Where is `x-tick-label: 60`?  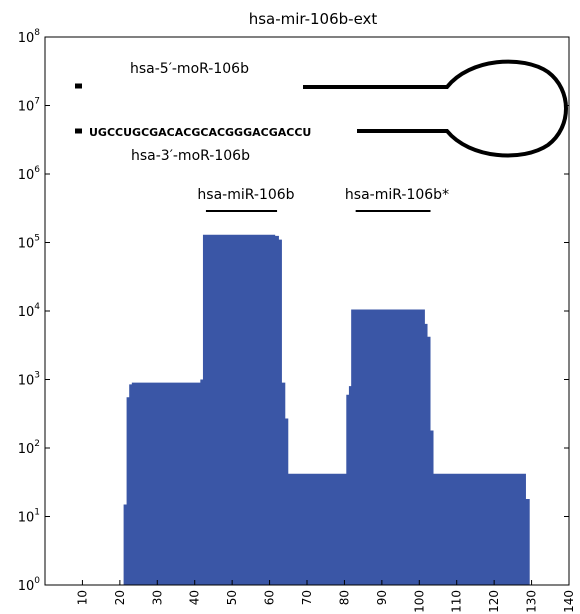 x-tick-label: 60 is located at coordinates (270, 597).